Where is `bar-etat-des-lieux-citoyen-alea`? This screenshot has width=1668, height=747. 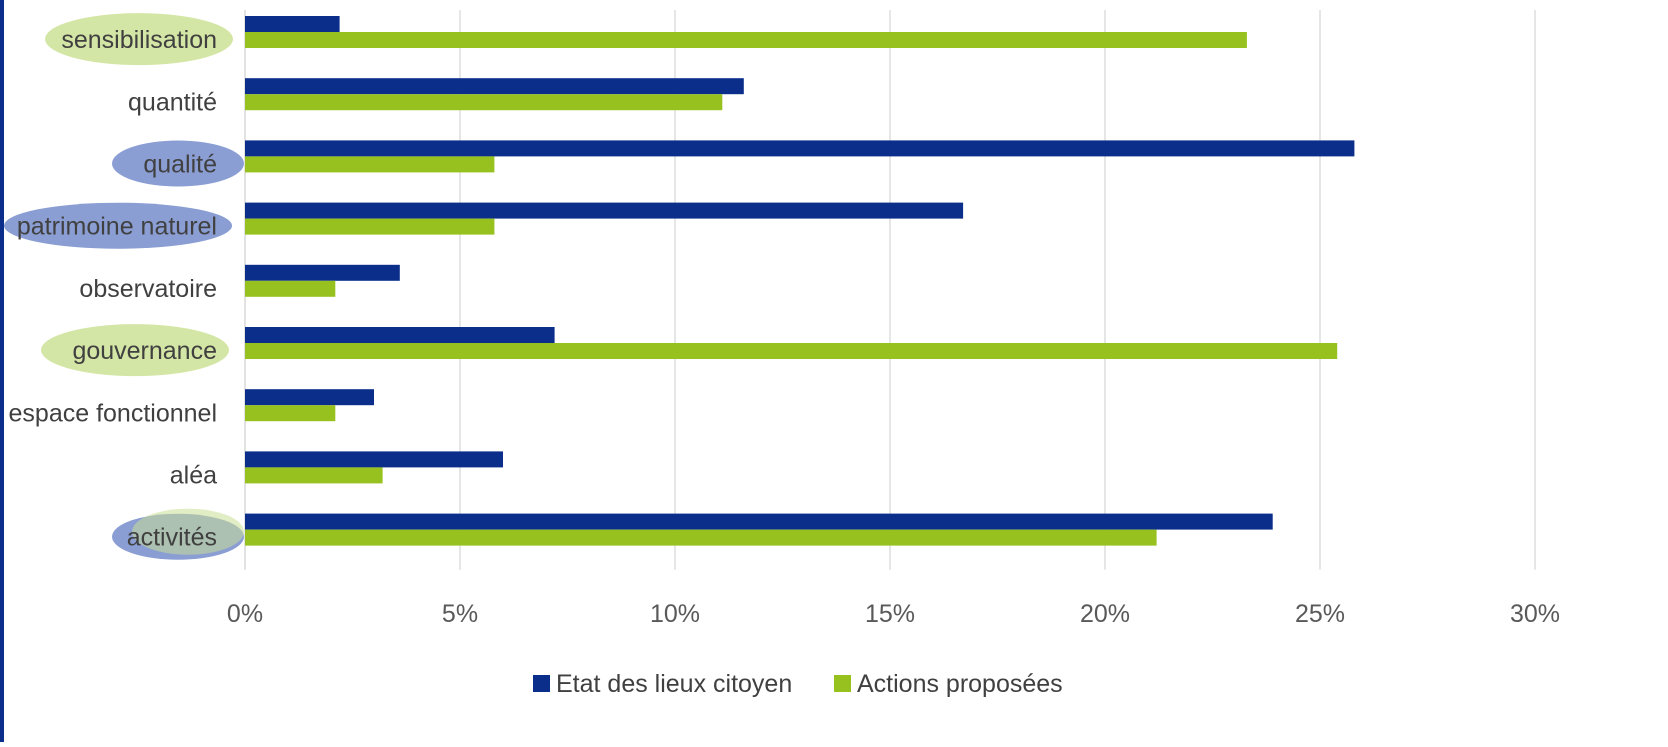
bar-etat-des-lieux-citoyen-alea is located at coordinates (374, 459).